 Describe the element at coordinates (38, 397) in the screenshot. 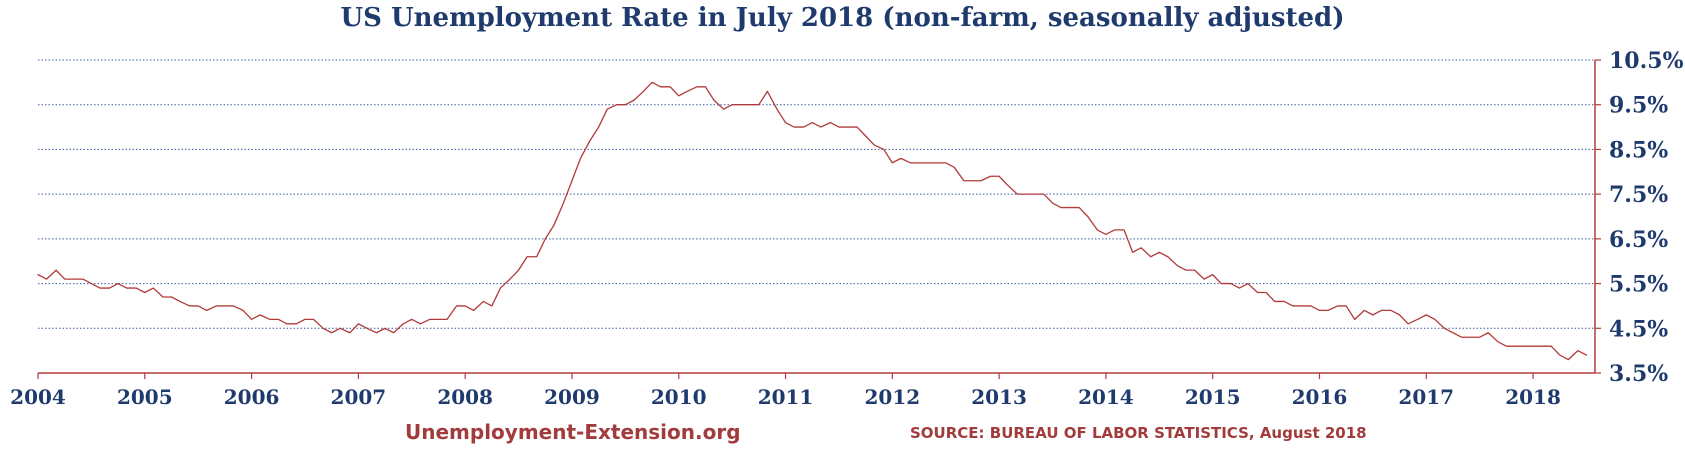

I see `x-tick-label: 2004` at that location.